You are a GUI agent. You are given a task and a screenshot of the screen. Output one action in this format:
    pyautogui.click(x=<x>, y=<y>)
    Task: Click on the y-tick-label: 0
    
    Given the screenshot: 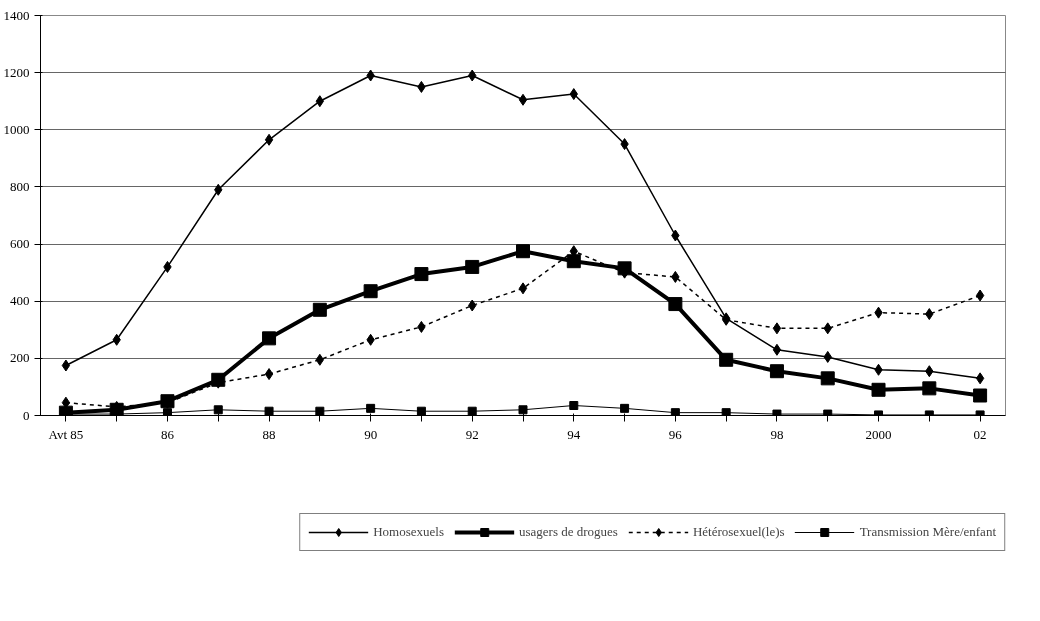 What is the action you would take?
    pyautogui.click(x=26, y=415)
    